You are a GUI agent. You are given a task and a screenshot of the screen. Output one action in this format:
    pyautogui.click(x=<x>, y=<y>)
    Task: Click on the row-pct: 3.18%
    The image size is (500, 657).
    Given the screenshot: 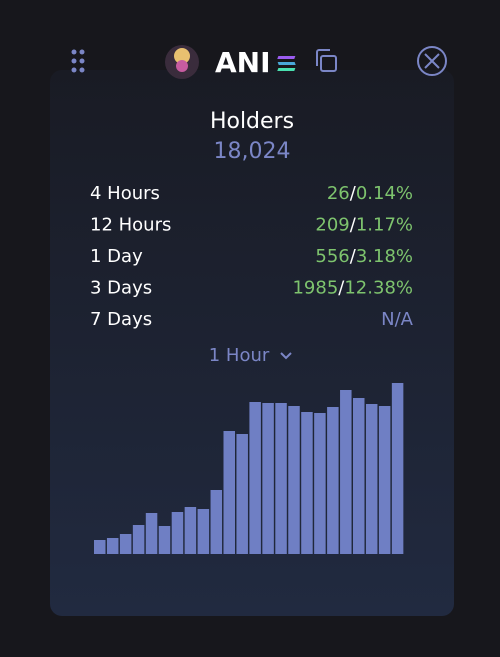 What is the action you would take?
    pyautogui.click(x=384, y=256)
    